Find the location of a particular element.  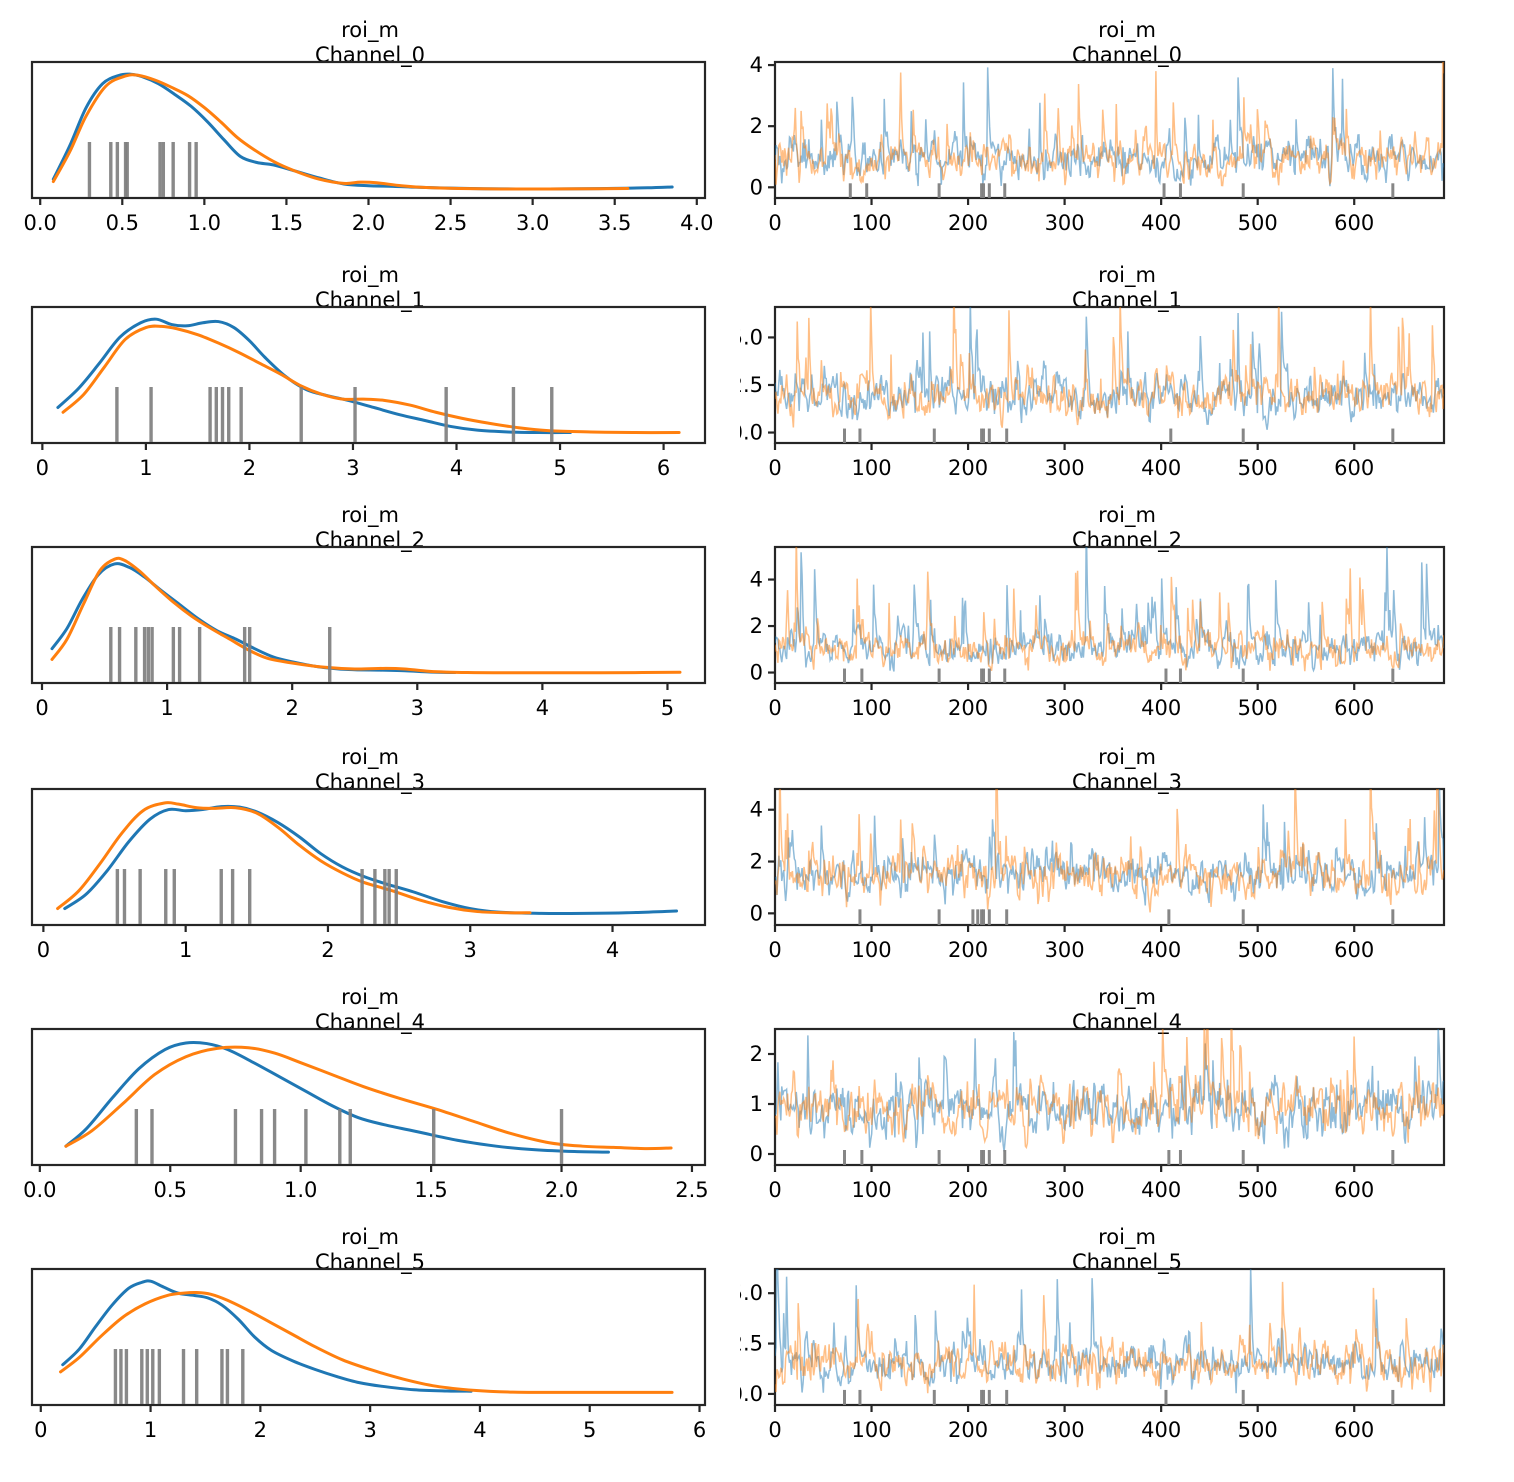

subplot-row1-left: roi_m Channel_1 0 1 2 3 4 5 6 is located at coordinates (370, 367).